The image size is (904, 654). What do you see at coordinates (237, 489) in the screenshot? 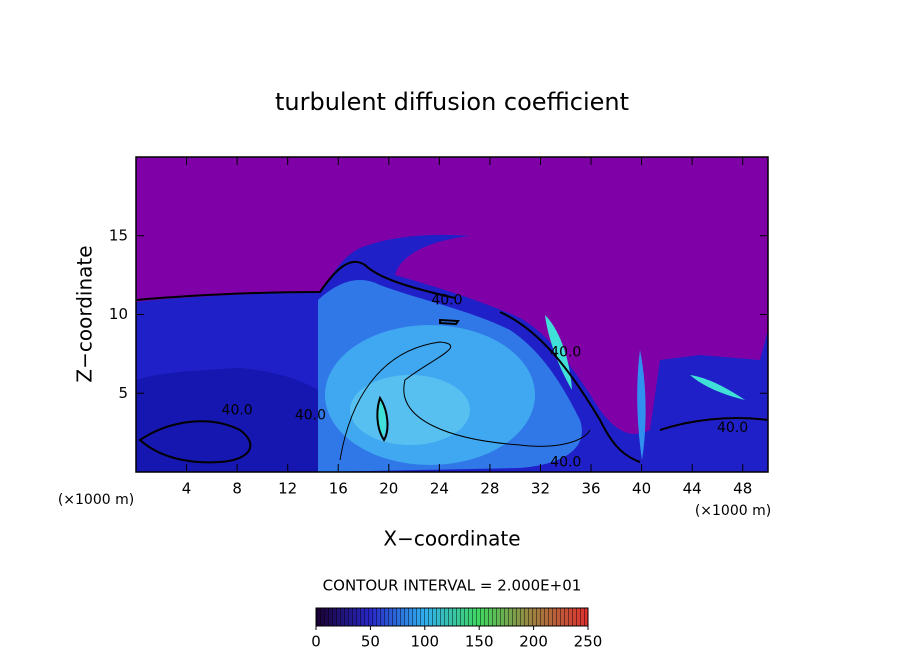
I see `x-tick-label: 8` at bounding box center [237, 489].